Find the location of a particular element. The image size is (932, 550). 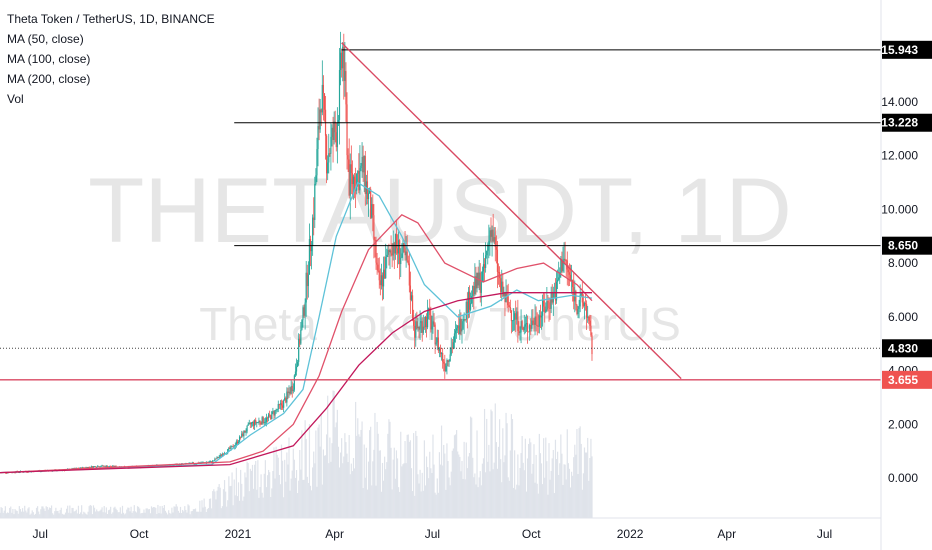

price-level-label-bg is located at coordinates (907, 379).